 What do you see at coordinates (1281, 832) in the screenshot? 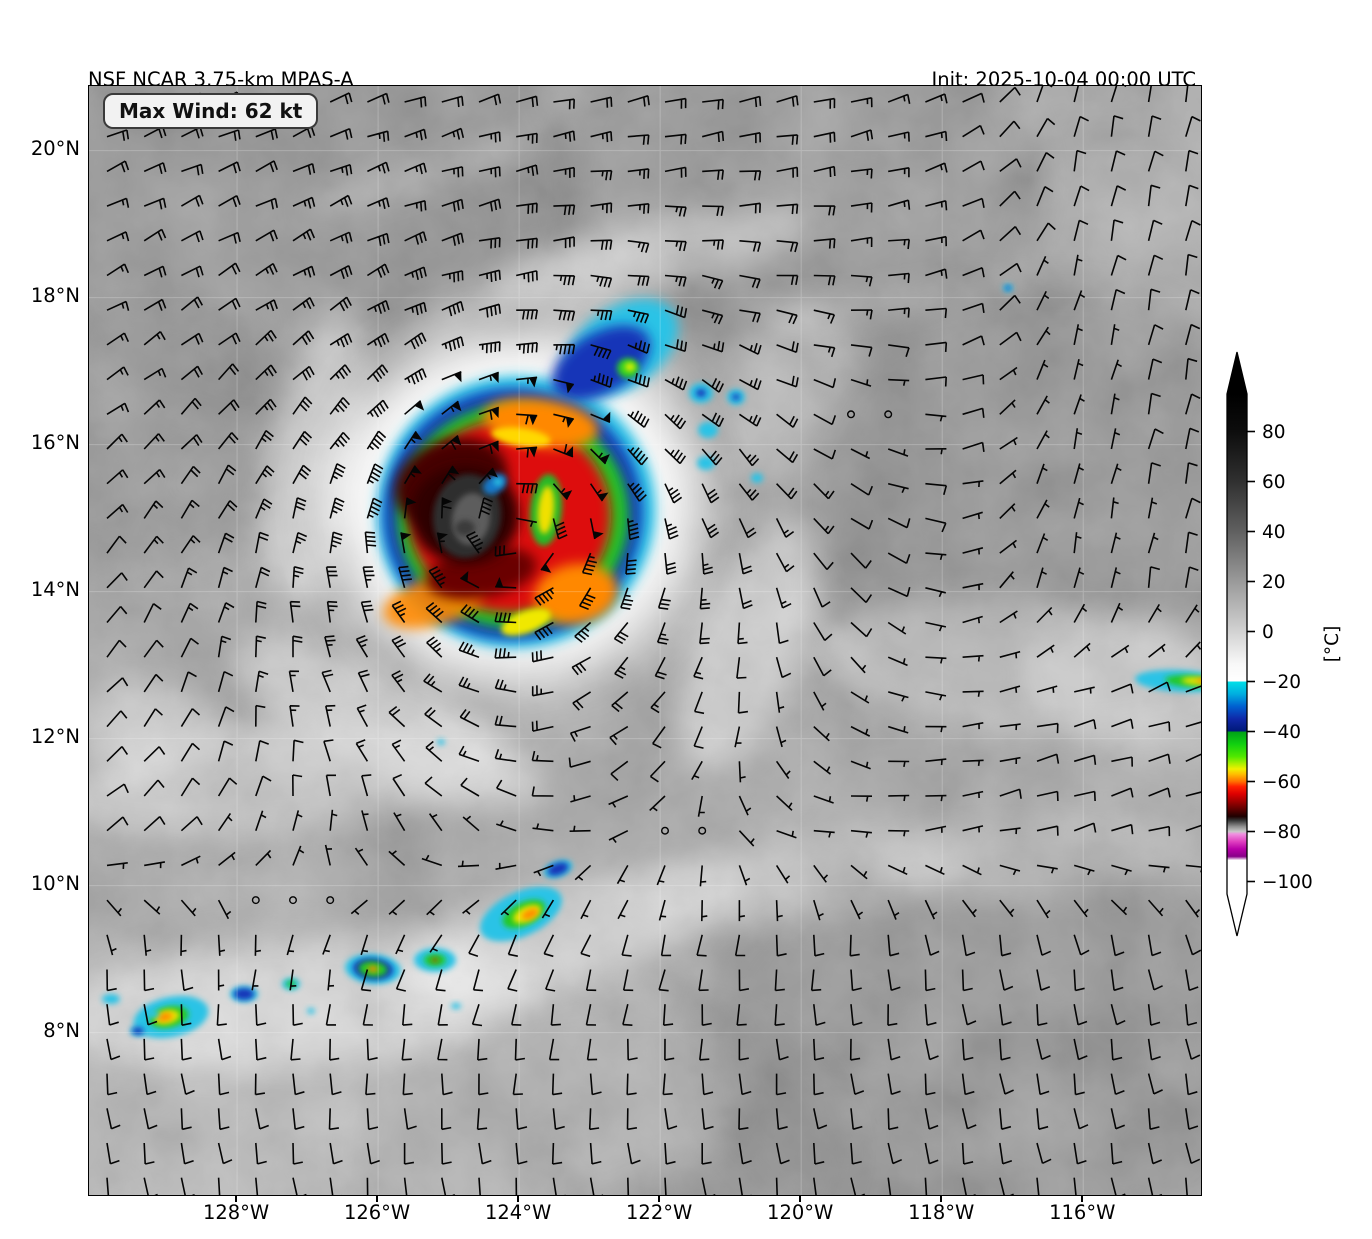
I see `colorbar-tick-label: −80` at bounding box center [1281, 832].